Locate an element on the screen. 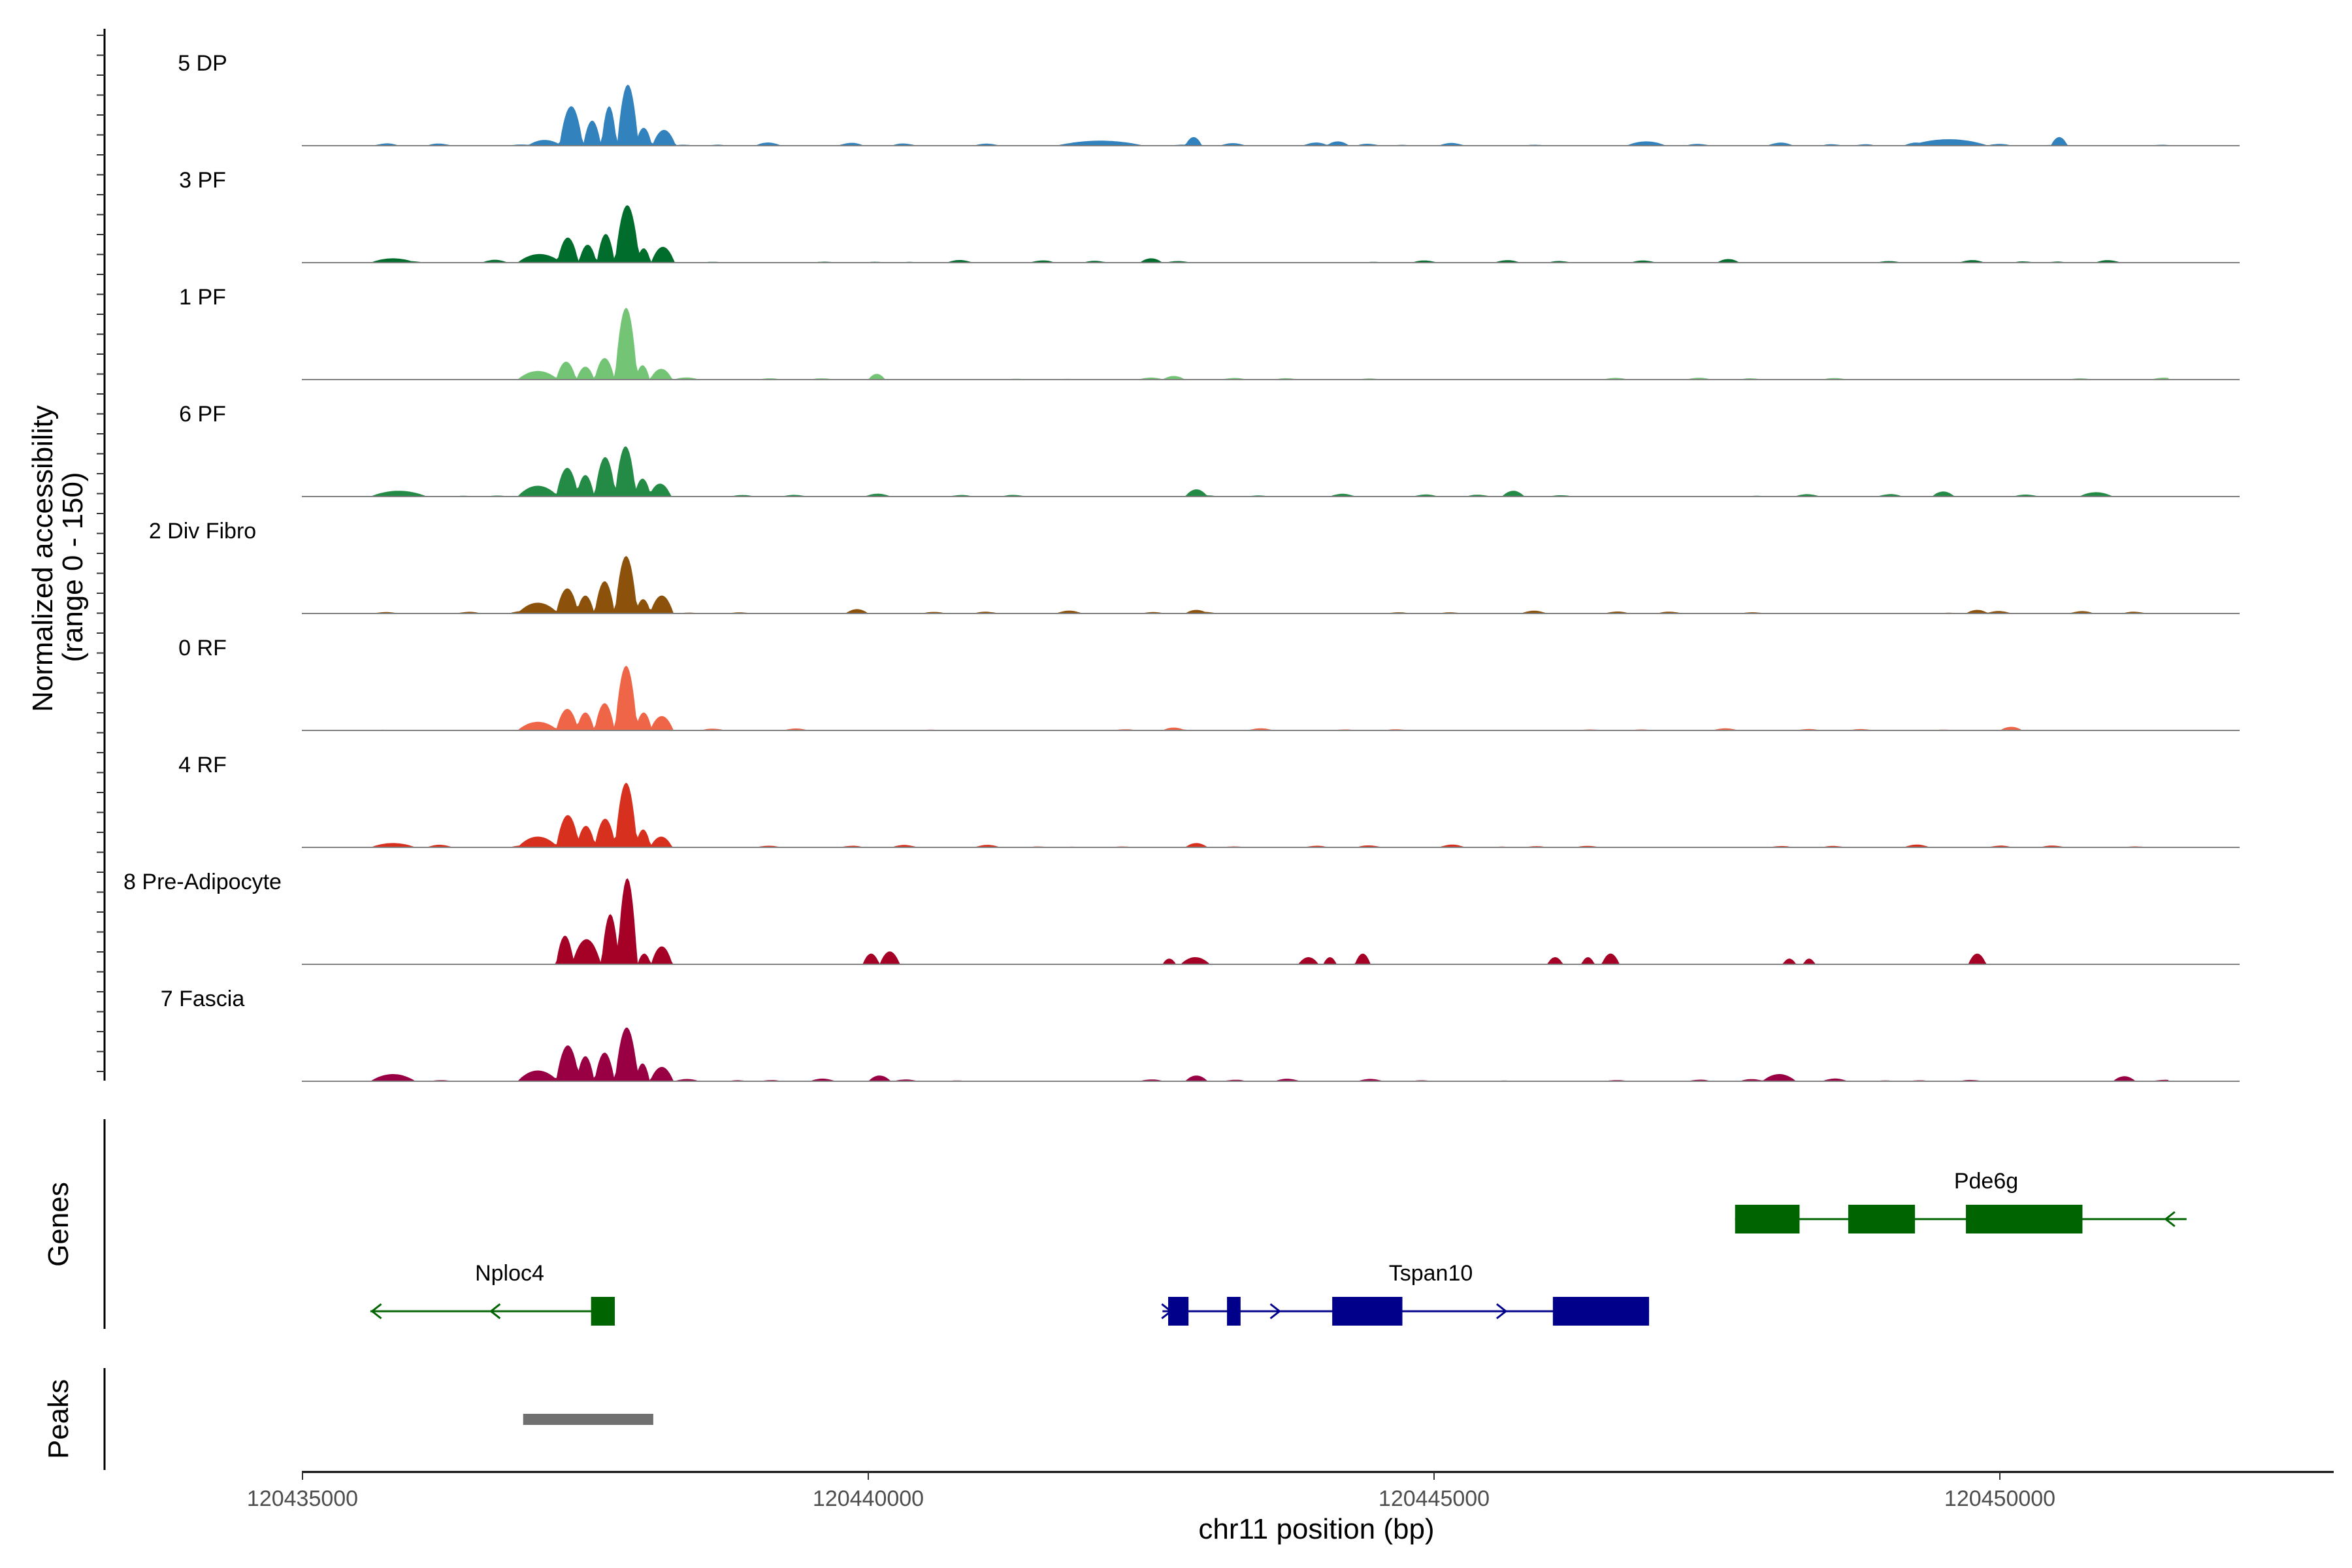 Image resolution: width=2352 pixels, height=1568 pixels. coverage-track: 3 PF is located at coordinates (1197, 215).